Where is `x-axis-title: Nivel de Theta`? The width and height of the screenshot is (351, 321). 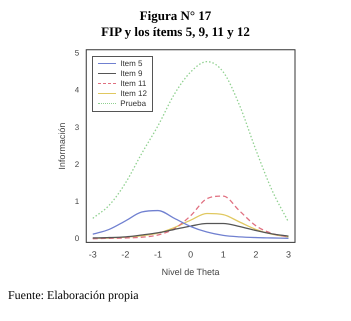 x-axis-title: Nivel de Theta is located at coordinates (191, 272).